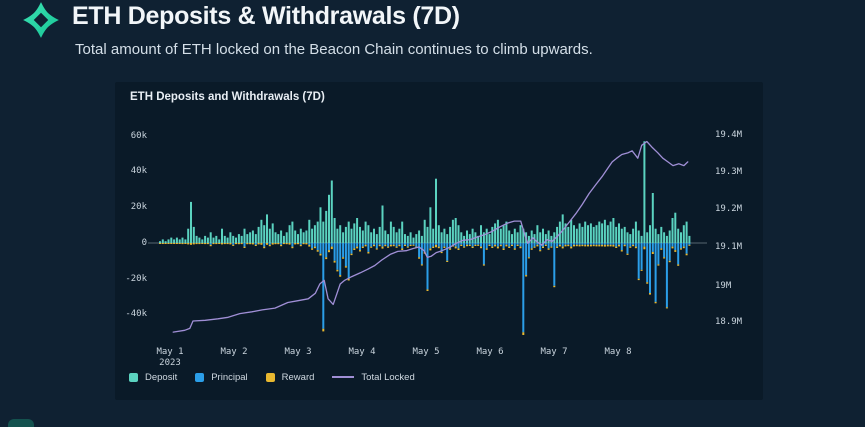 This screenshot has width=865, height=427. I want to click on reward-swatch-icon, so click(270, 377).